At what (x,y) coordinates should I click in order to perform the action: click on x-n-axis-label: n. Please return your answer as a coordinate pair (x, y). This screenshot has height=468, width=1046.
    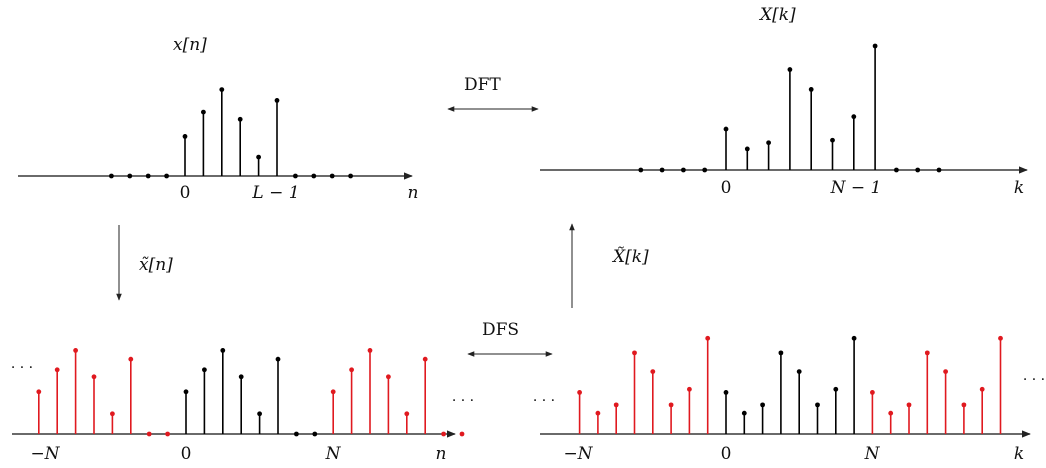
    Looking at the image, I should click on (413, 193).